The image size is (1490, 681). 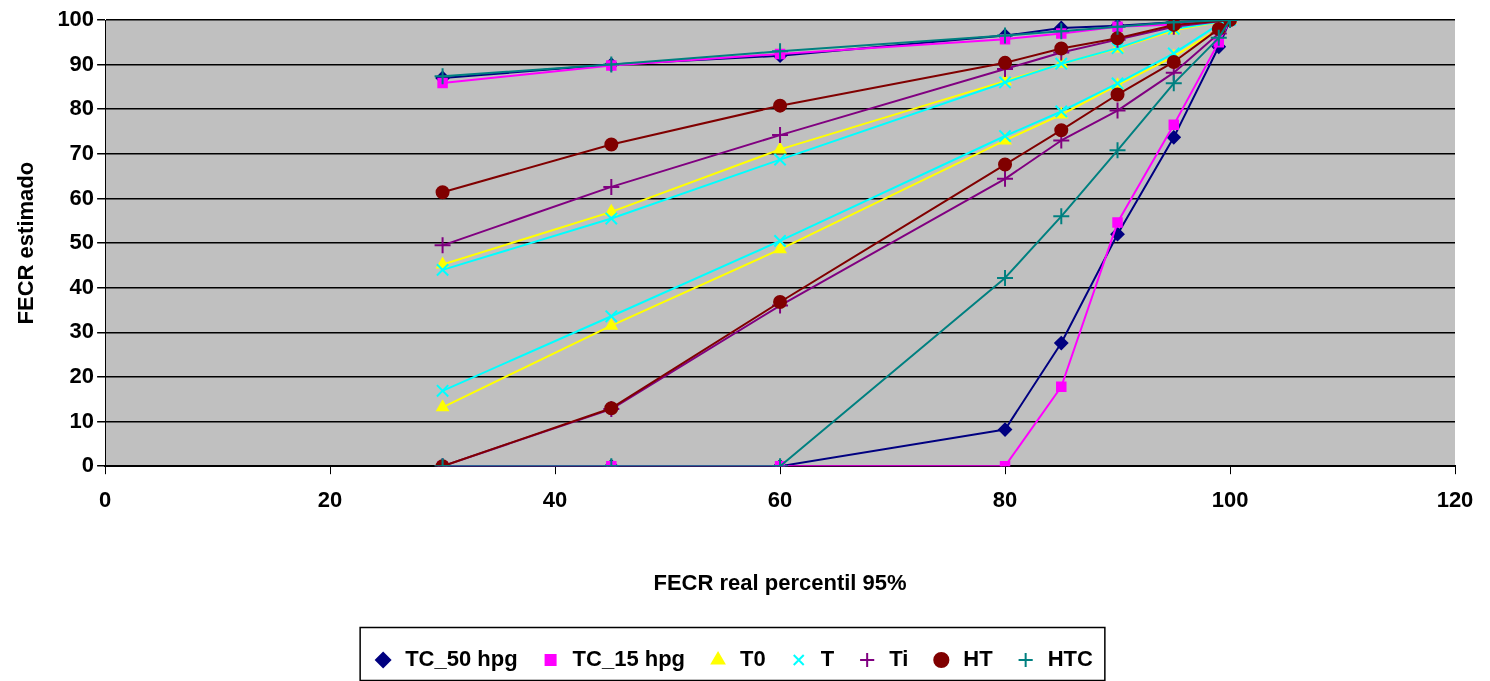 What do you see at coordinates (82, 286) in the screenshot?
I see `y-tick-label: 40` at bounding box center [82, 286].